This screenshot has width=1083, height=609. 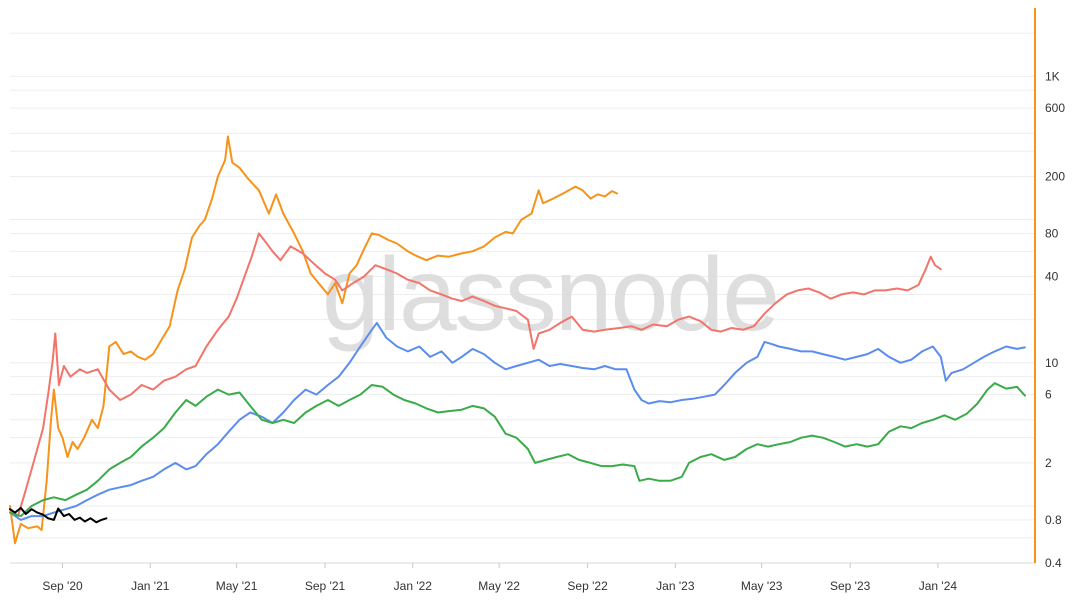 What do you see at coordinates (675, 586) in the screenshot?
I see `x-tick-label: Jan '23` at bounding box center [675, 586].